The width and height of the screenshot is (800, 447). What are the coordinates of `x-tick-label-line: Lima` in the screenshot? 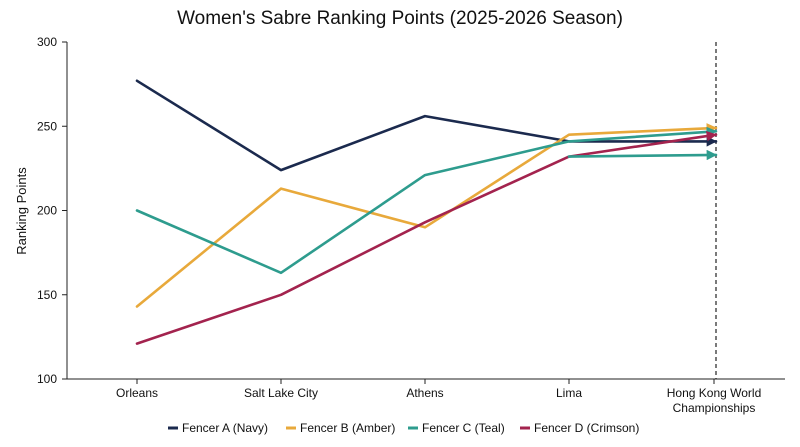 It's located at (569, 393).